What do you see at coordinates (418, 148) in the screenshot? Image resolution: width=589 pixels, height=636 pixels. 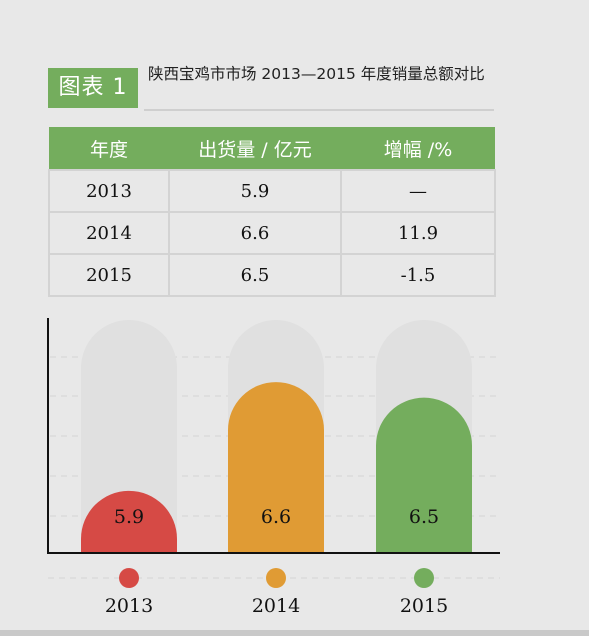 I see `header-growth: 增幅 /%` at bounding box center [418, 148].